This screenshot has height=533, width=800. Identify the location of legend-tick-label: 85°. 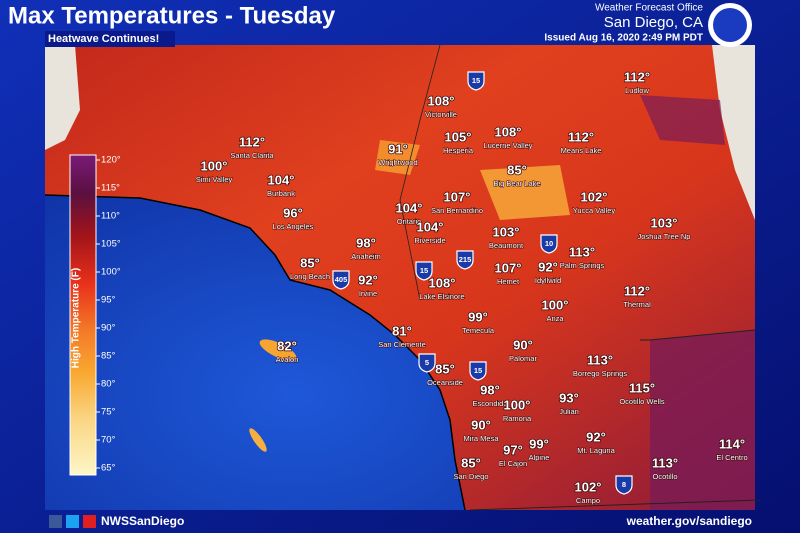
(108, 356).